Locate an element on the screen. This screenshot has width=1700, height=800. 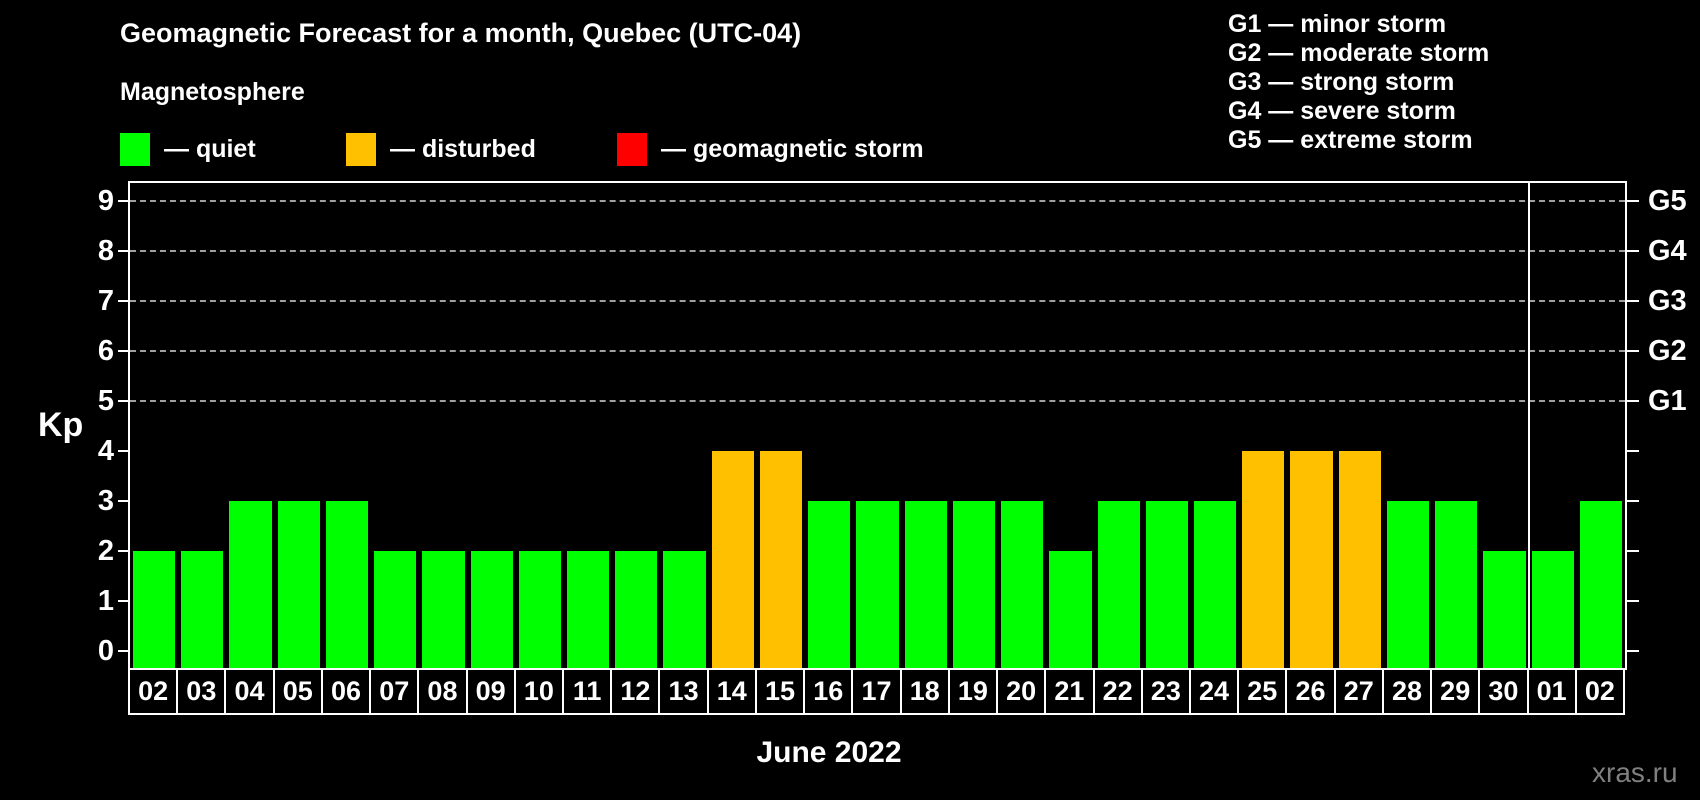
legend-item-quiet: — quiet is located at coordinates (188, 149).